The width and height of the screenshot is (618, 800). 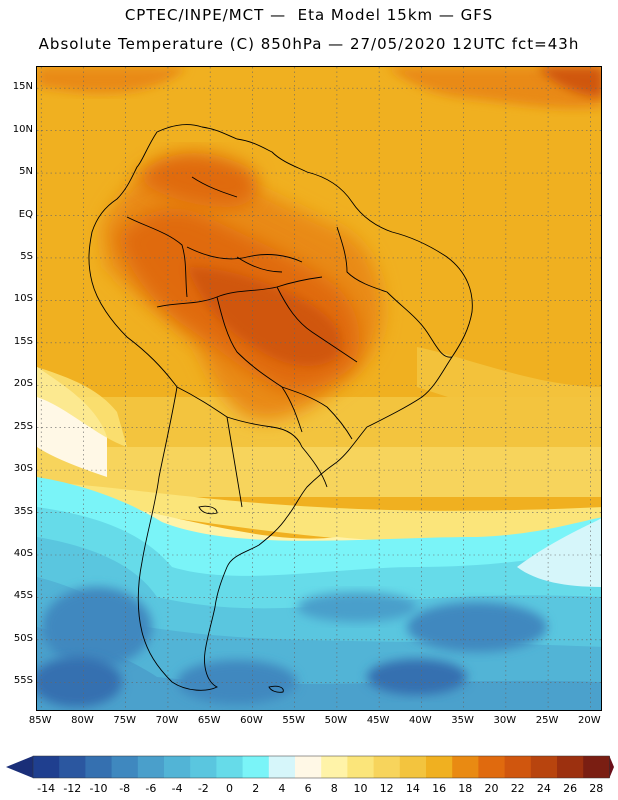 What do you see at coordinates (309, 15) in the screenshot?
I see `title-line-1: CPTEC/INPE/MCT — Eta Model 15km — GFS` at bounding box center [309, 15].